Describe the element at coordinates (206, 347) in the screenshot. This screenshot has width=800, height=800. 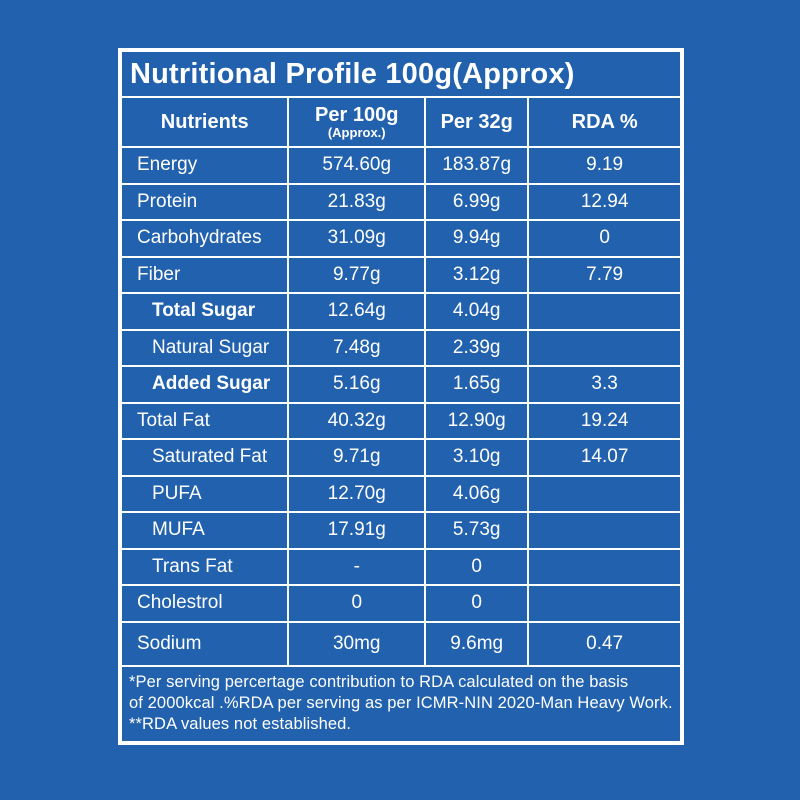
I see `nutrient-label: Natural Sugar` at that location.